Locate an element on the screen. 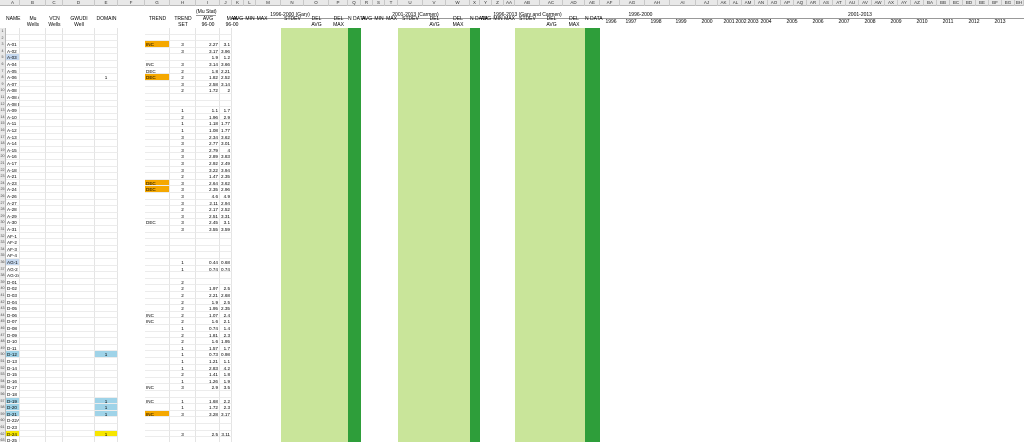  cell-name: D-08 is located at coordinates (13, 328).